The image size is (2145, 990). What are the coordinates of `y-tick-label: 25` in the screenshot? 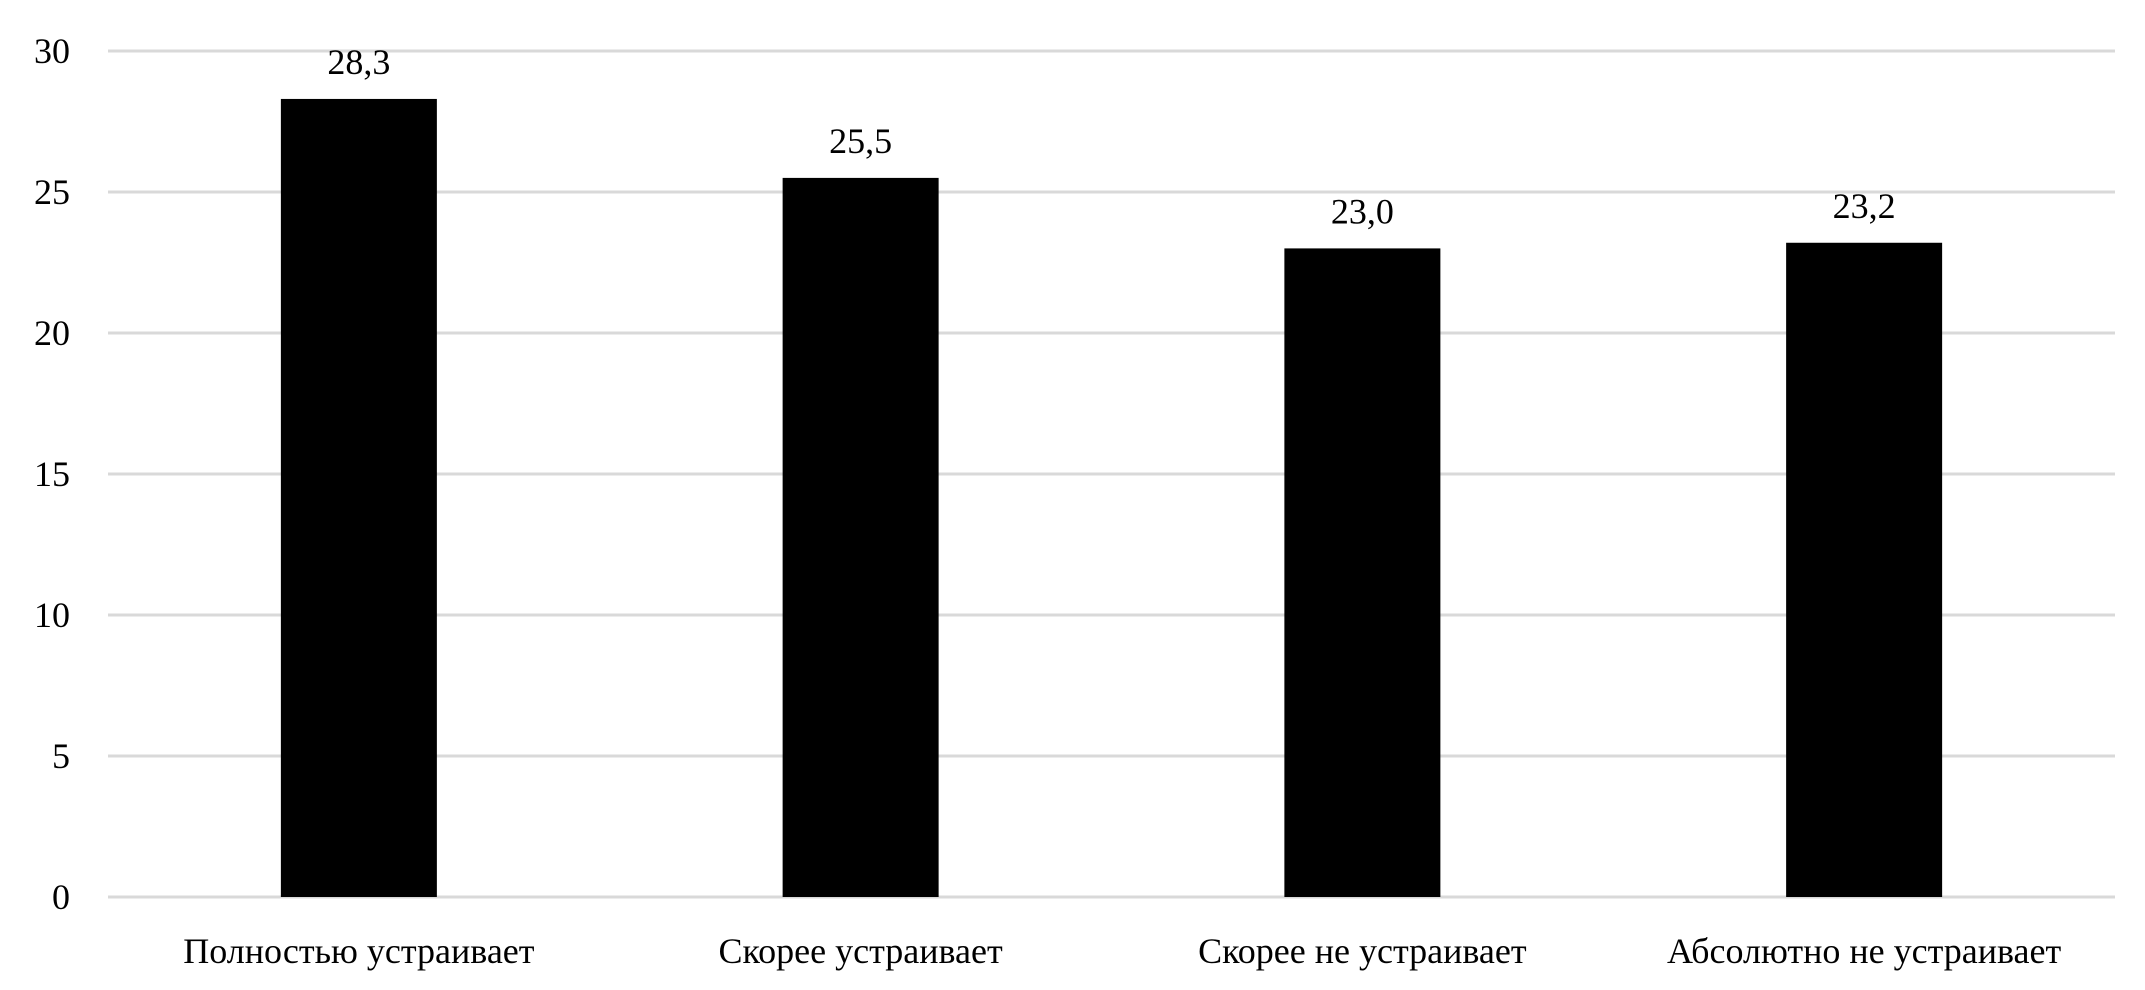 It's located at (52, 192).